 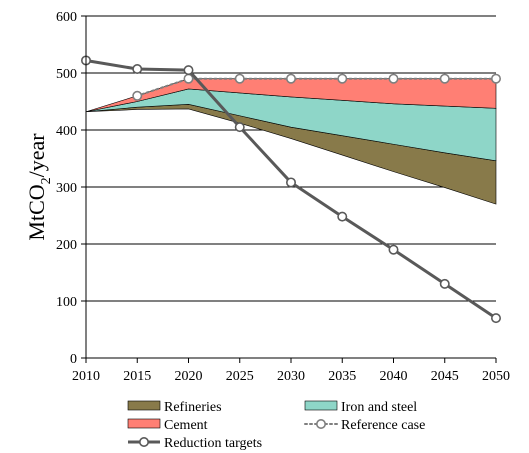 I want to click on x-tick-label-2050: 2050, so click(x=496, y=376).